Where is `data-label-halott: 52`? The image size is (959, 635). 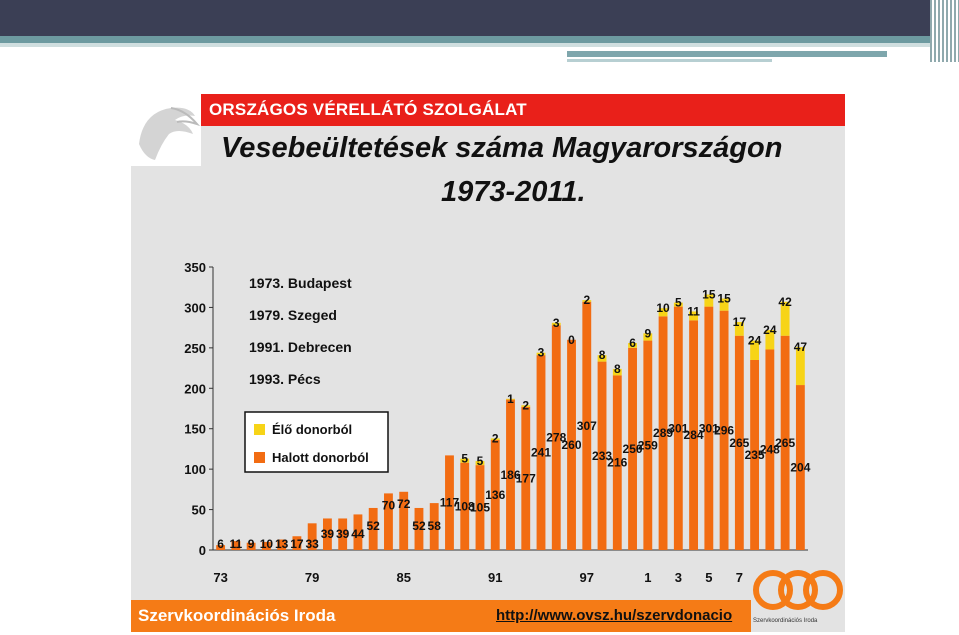
data-label-halott: 52 is located at coordinates (419, 526).